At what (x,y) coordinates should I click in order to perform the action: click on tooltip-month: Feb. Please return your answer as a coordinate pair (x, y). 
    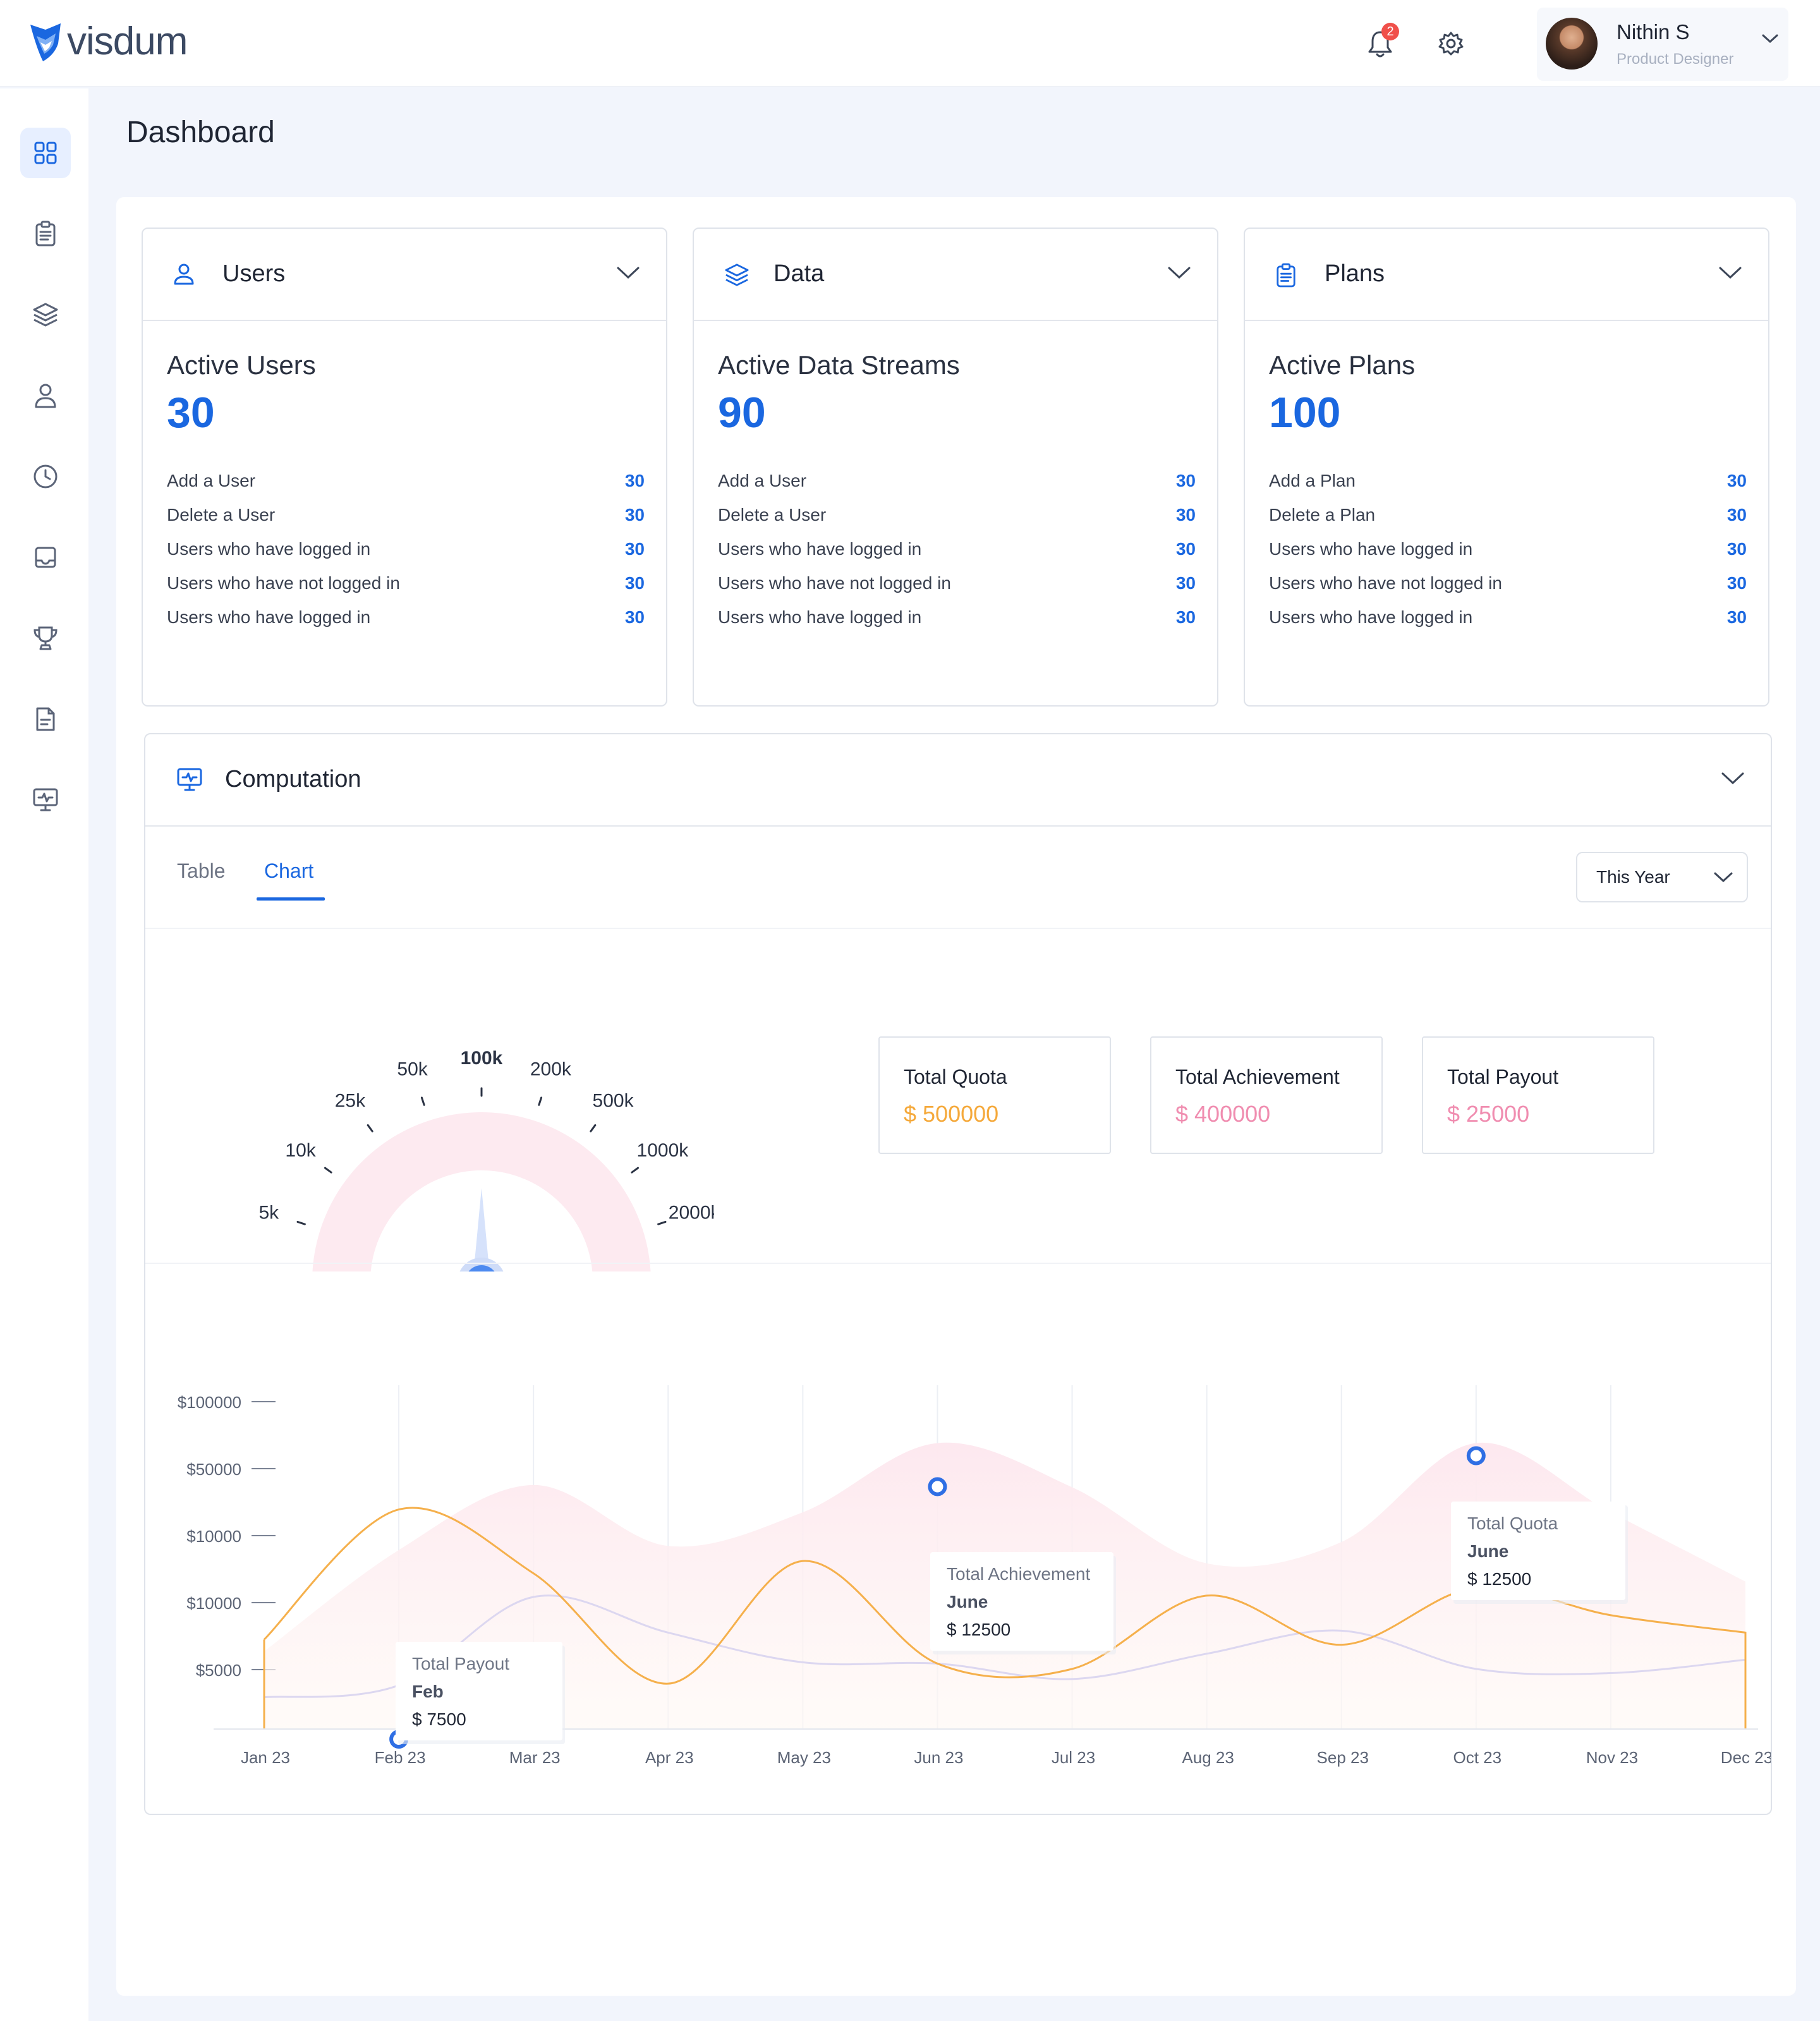
    Looking at the image, I should click on (428, 1691).